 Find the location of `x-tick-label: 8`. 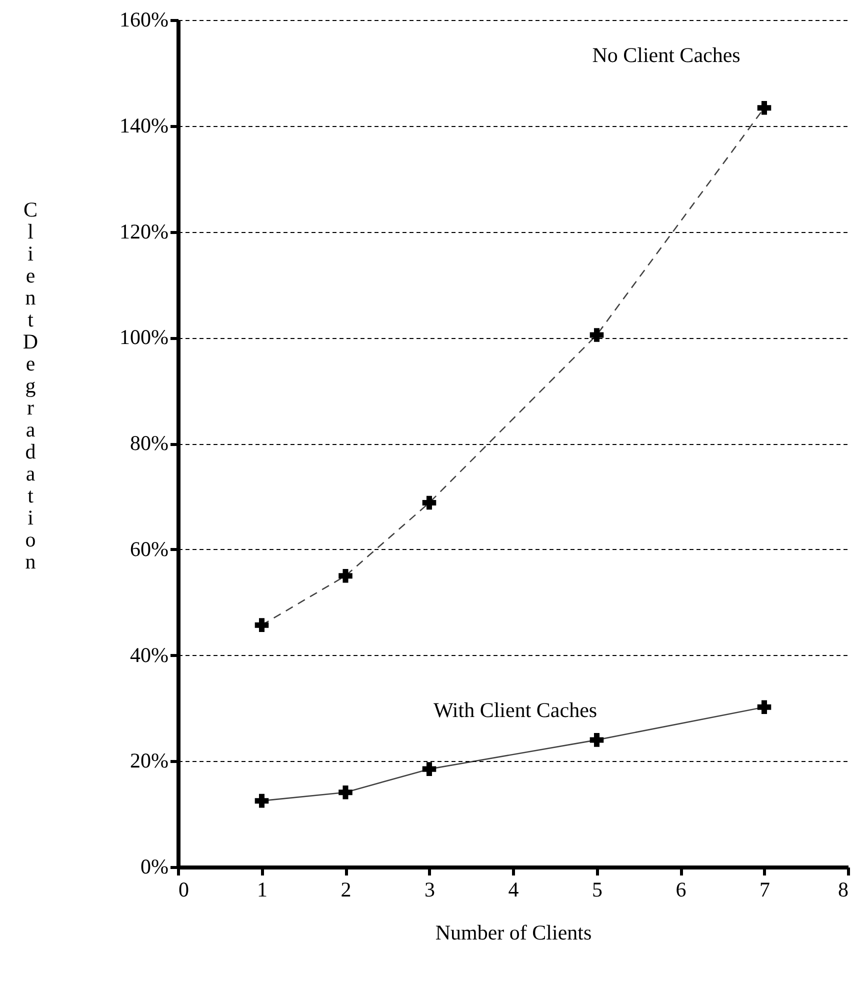

x-tick-label: 8 is located at coordinates (843, 890).